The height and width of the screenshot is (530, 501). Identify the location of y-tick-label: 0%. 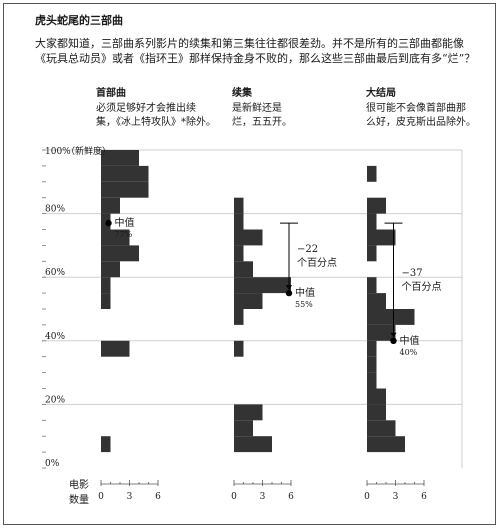
(52, 464).